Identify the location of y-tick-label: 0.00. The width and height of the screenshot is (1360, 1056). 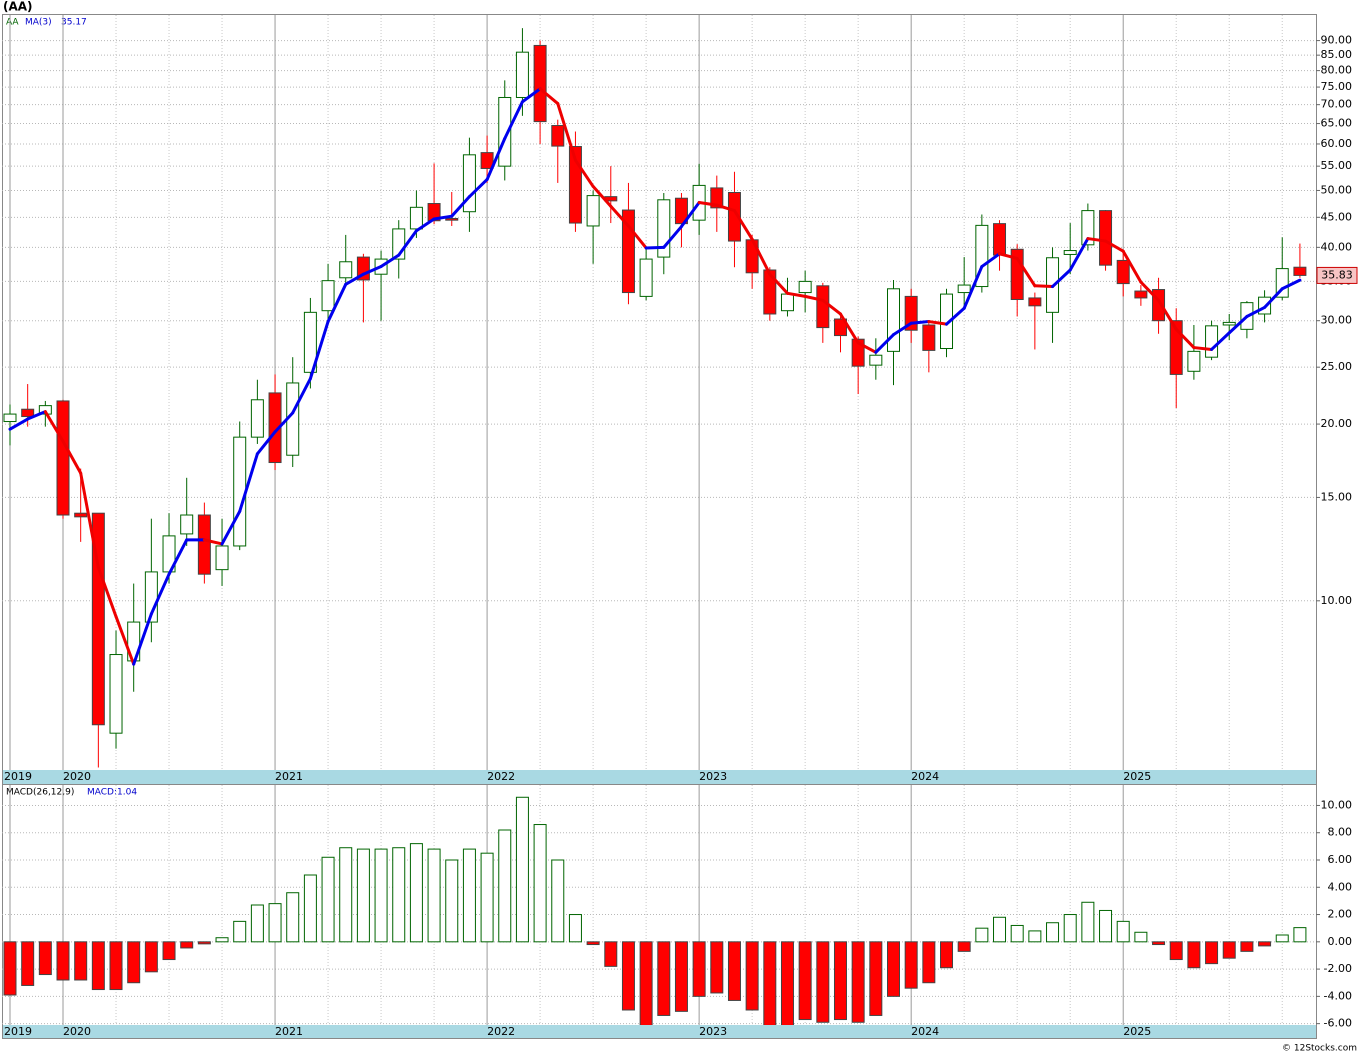
(1340, 941).